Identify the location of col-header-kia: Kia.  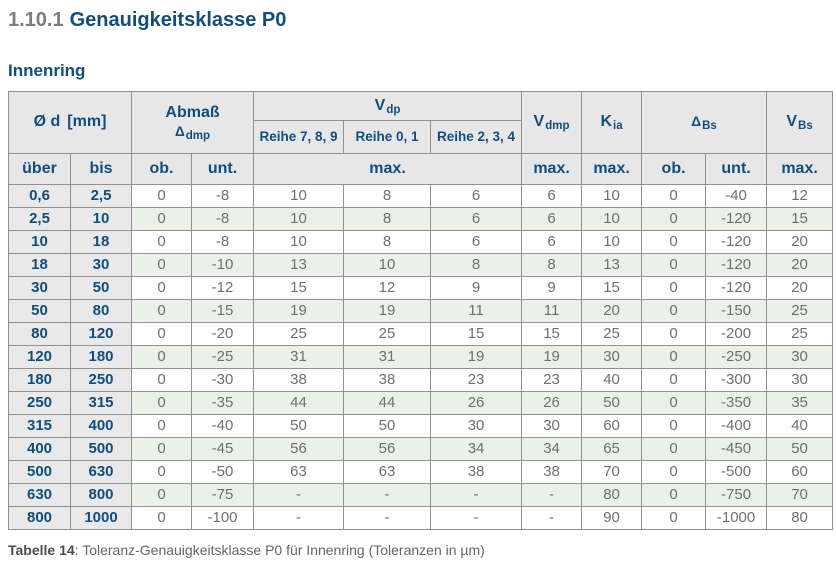
(612, 122).